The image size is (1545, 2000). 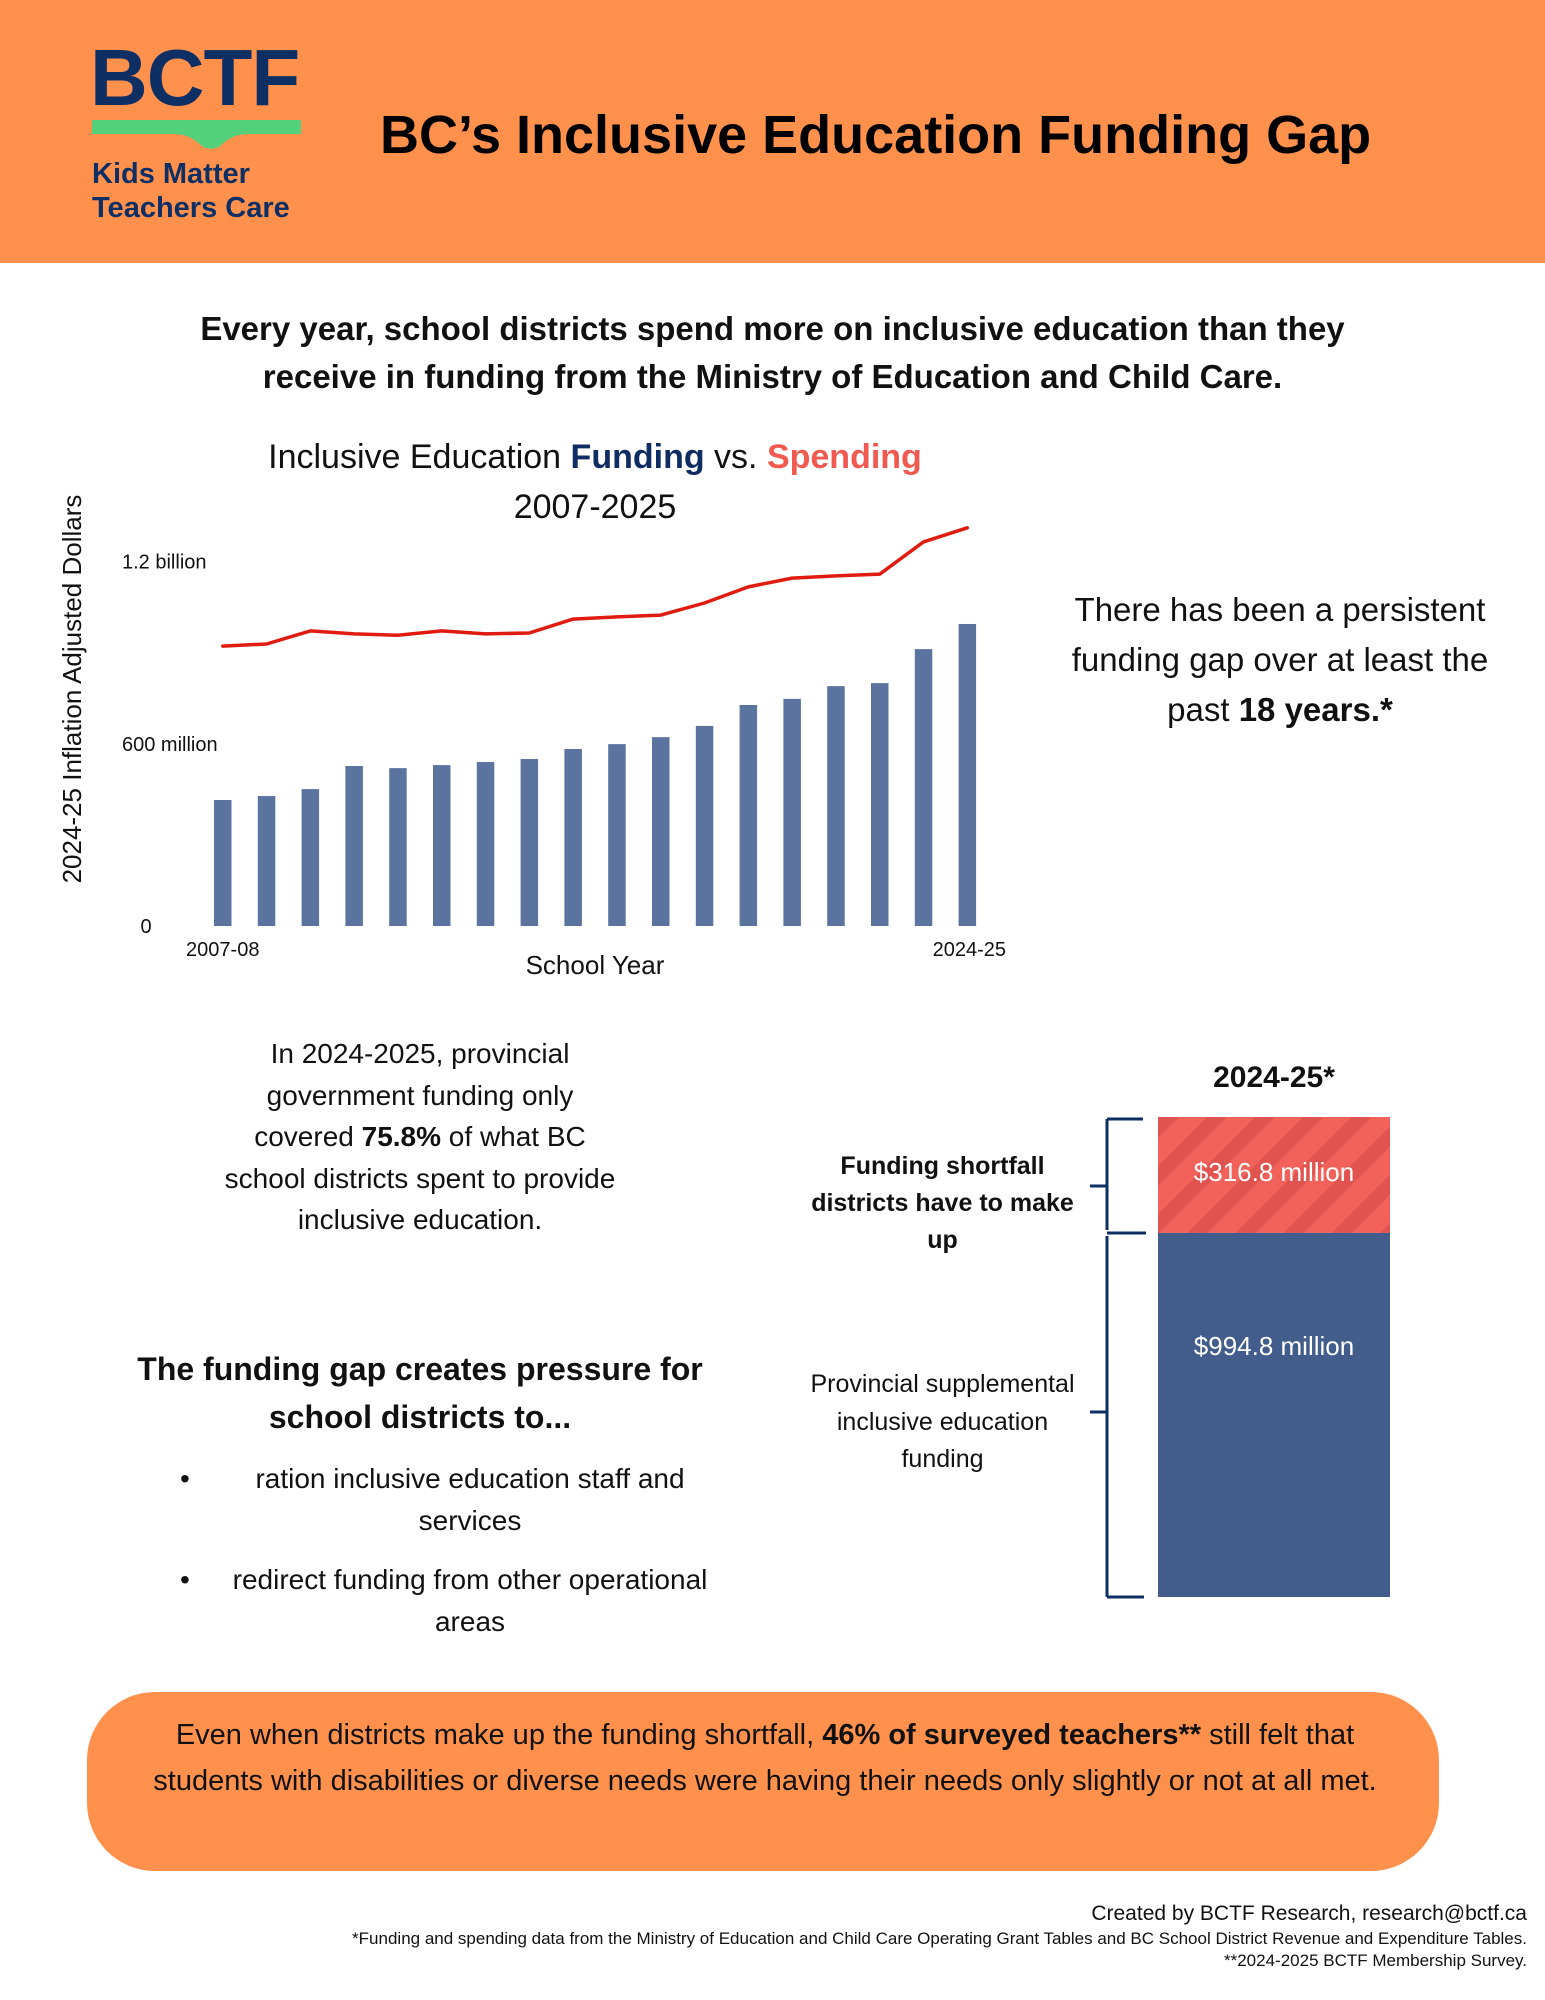 I want to click on chart-title-part-1: Inclusive Education, so click(x=419, y=457).